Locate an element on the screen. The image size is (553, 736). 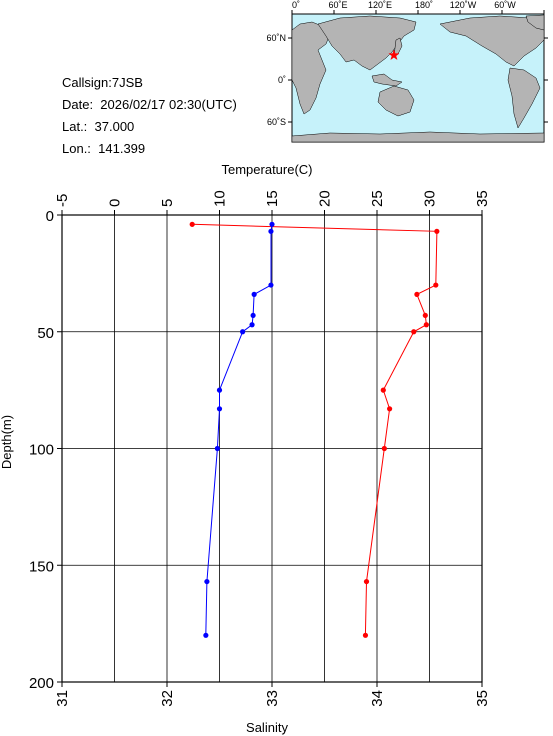
map-lat-tick-60n: 60˚N is located at coordinates (276, 38).